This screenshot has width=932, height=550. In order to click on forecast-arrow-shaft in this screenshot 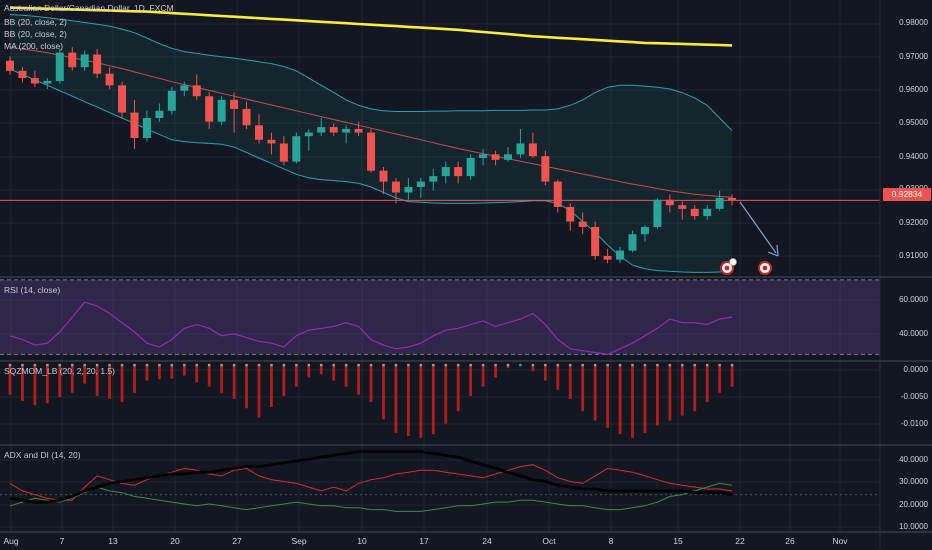, I will do `click(758, 227)`.